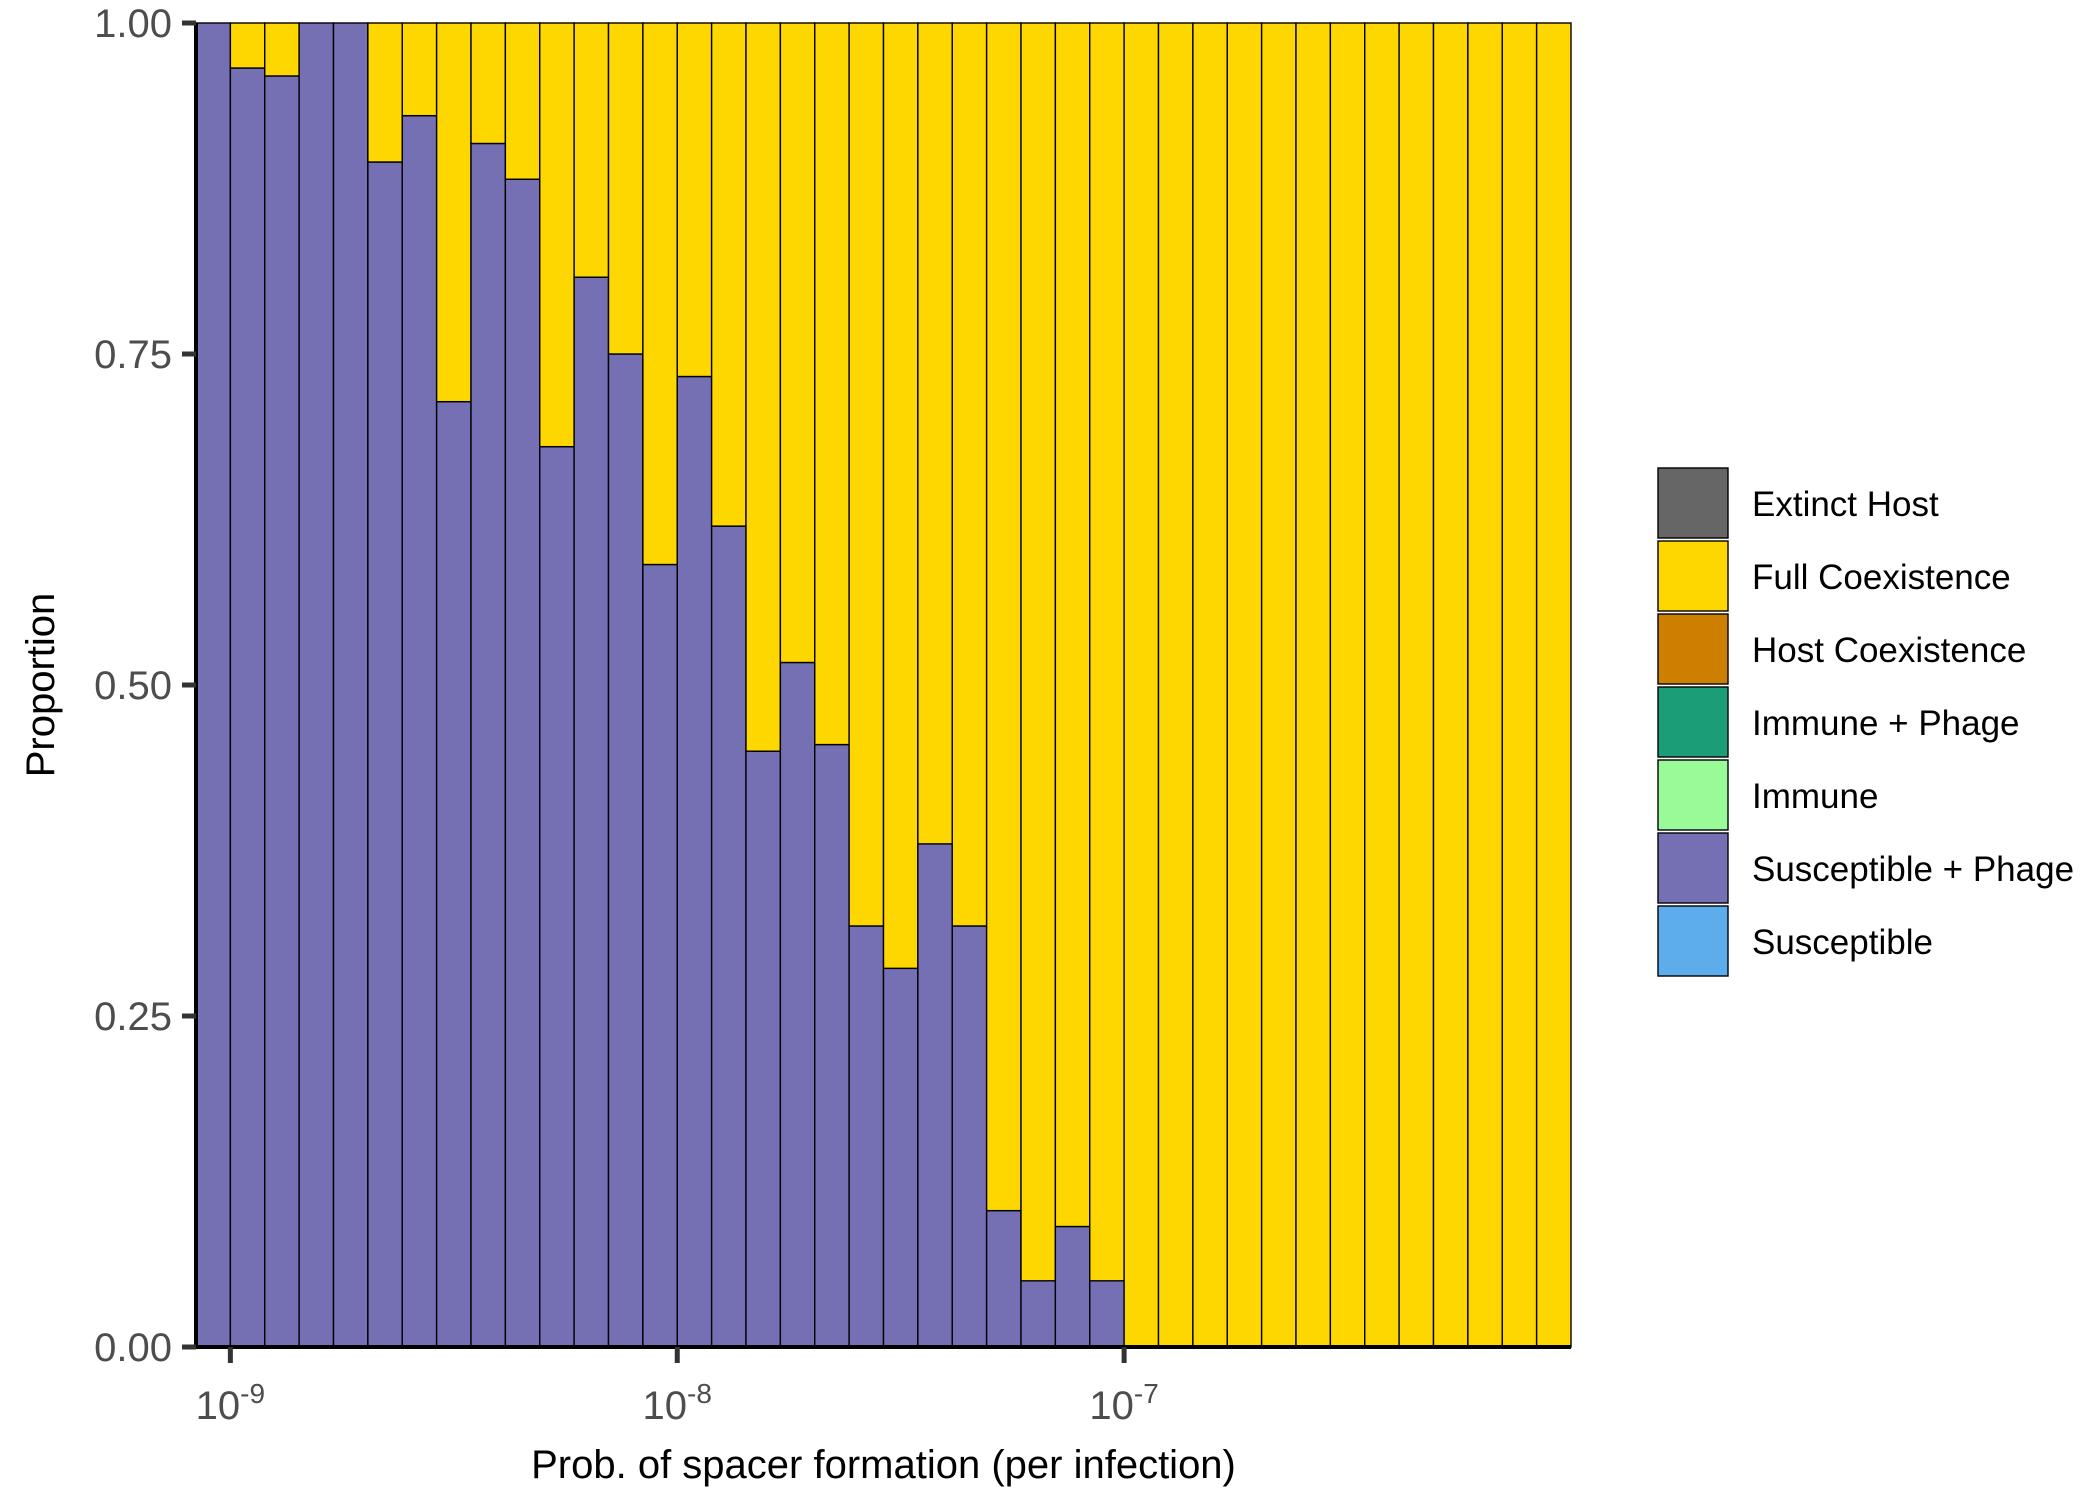  Describe the element at coordinates (133, 1017) in the screenshot. I see `y-tick-label: 0.25` at that location.